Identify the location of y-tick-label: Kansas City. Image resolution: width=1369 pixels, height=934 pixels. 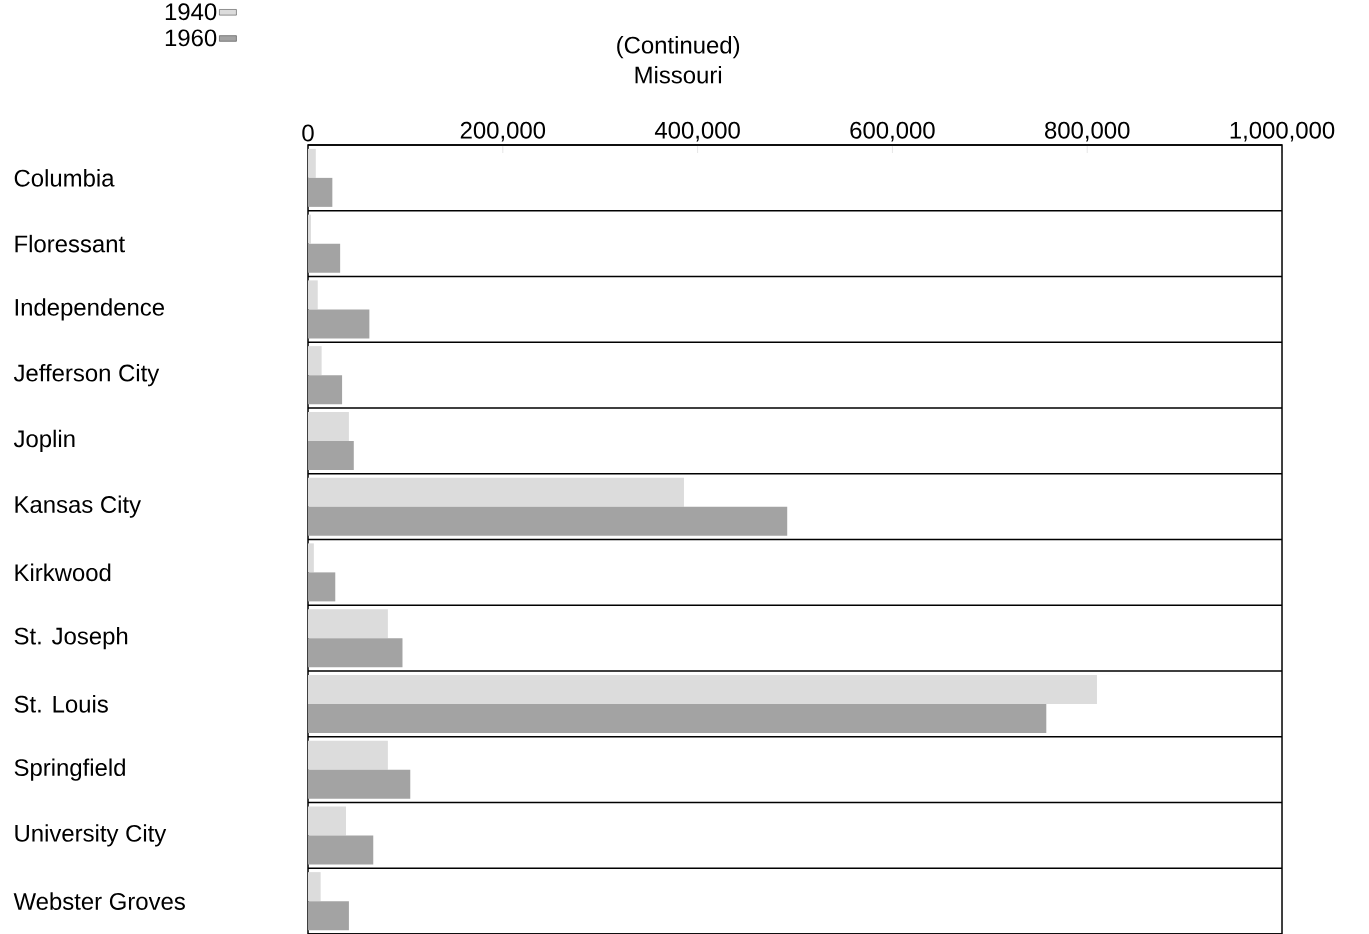
(78, 506).